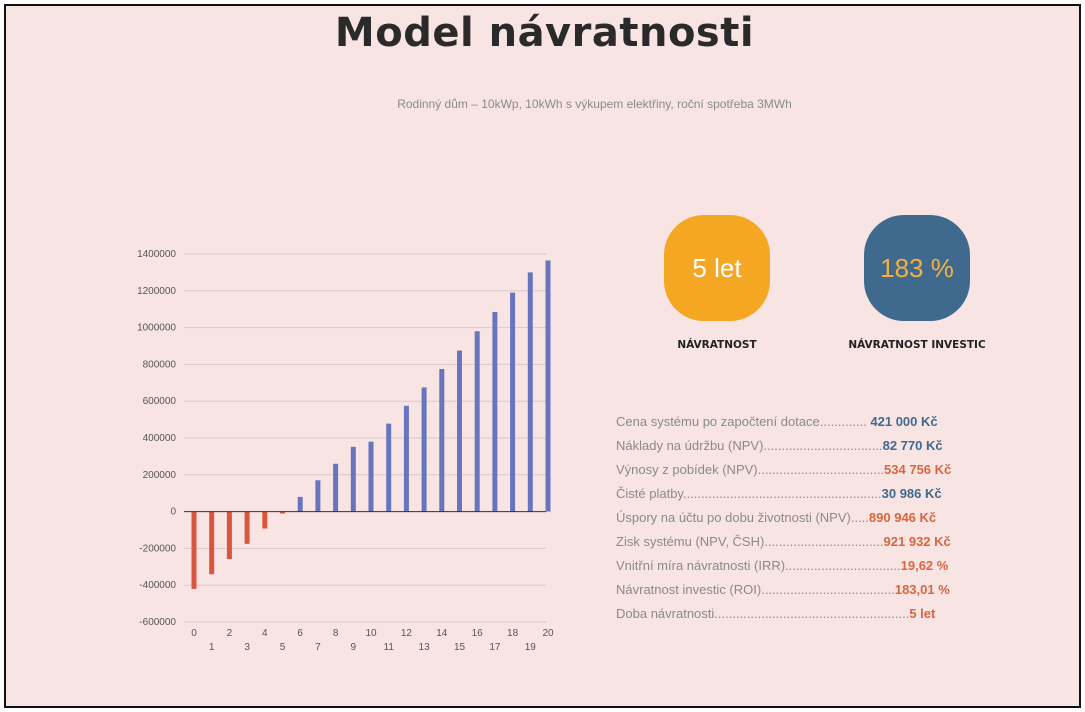  What do you see at coordinates (156, 254) in the screenshot?
I see `y-tick-label: 1400000` at bounding box center [156, 254].